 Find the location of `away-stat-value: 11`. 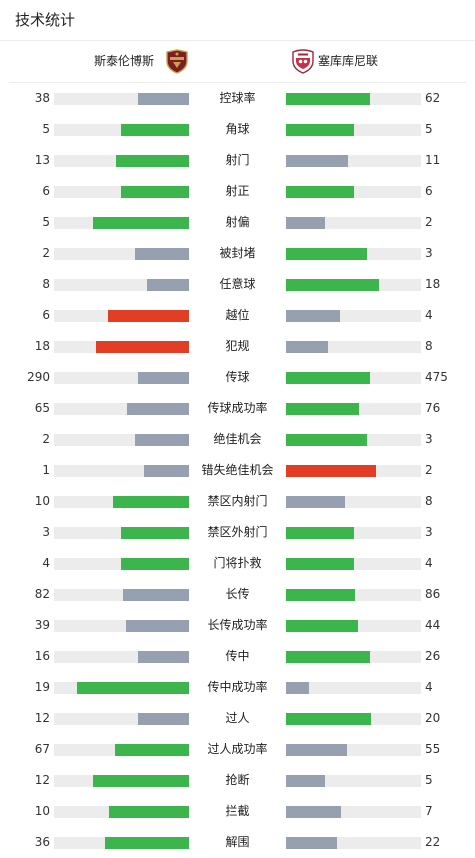

away-stat-value: 11 is located at coordinates (433, 160).